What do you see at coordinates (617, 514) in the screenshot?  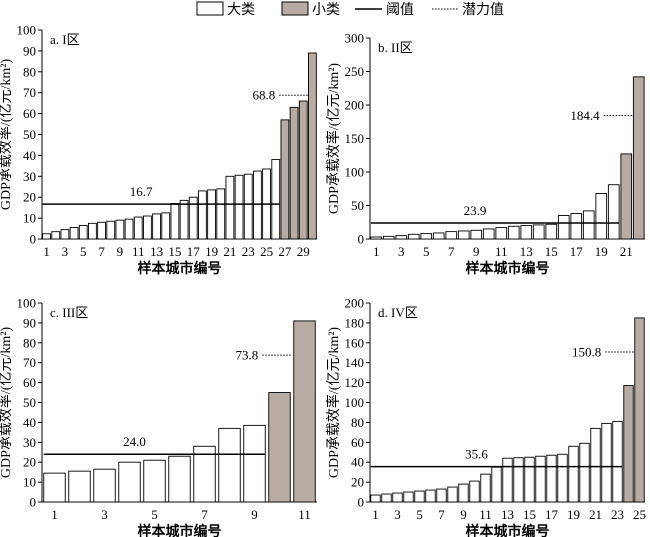 I see `x-tick-label: 23` at bounding box center [617, 514].